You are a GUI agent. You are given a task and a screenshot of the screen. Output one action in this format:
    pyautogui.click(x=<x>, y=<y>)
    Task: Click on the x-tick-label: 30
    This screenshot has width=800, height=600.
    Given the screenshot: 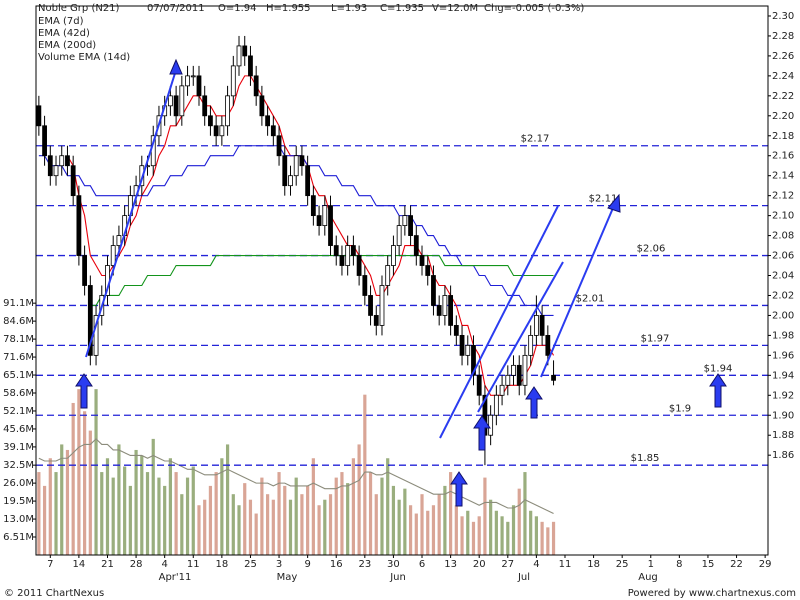 What is the action you would take?
    pyautogui.click(x=393, y=564)
    